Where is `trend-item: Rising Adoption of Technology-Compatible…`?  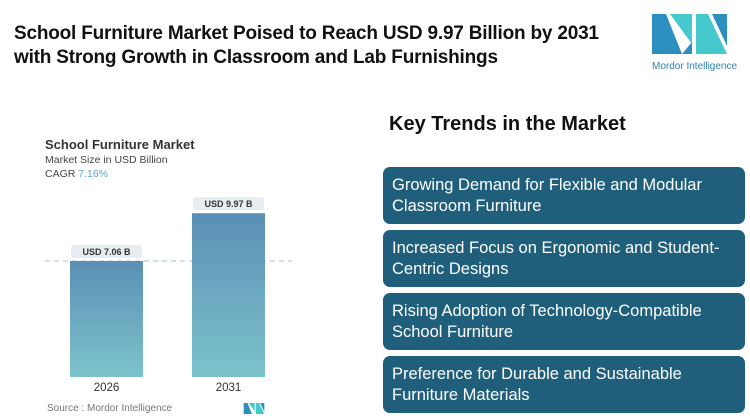 trend-item: Rising Adoption of Technology-Compatible… is located at coordinates (564, 321).